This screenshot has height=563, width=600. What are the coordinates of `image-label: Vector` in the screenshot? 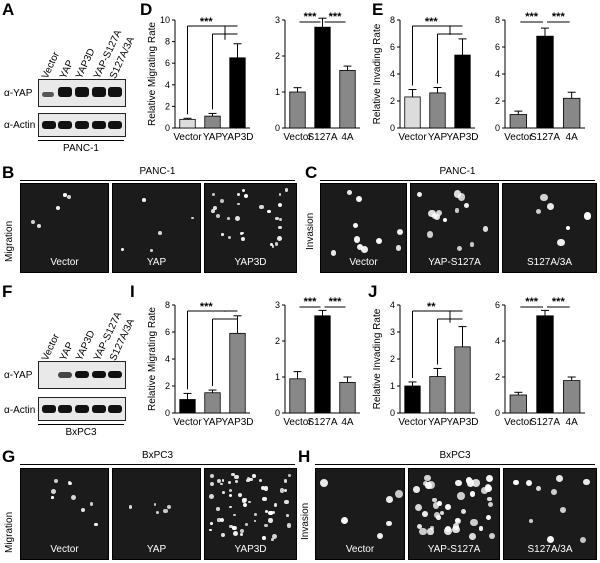 It's located at (363, 262).